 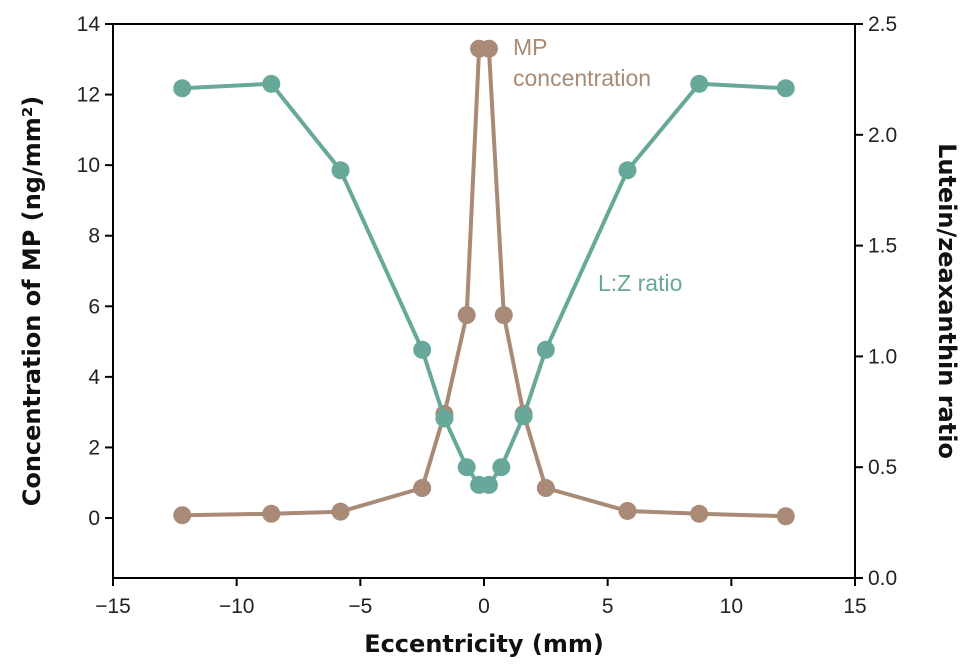 I want to click on x-tick-label: 5, so click(x=608, y=606).